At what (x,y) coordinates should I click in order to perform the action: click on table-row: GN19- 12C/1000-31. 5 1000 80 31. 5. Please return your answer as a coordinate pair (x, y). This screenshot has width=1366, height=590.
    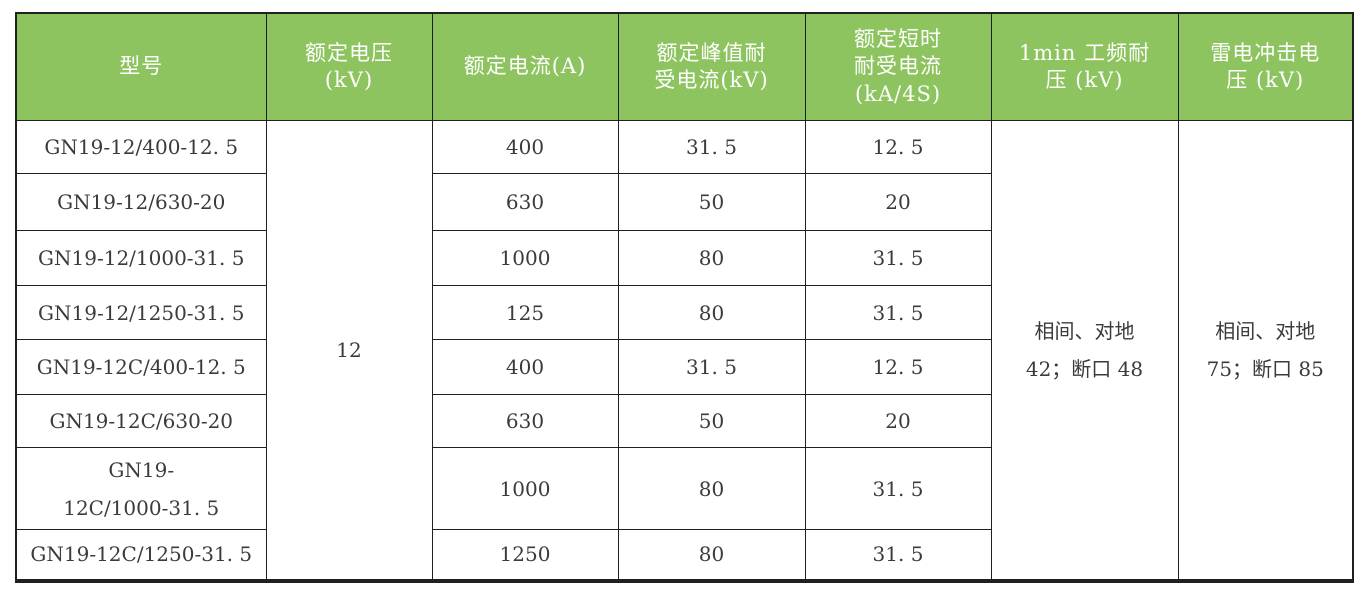
    Looking at the image, I should click on (684, 488).